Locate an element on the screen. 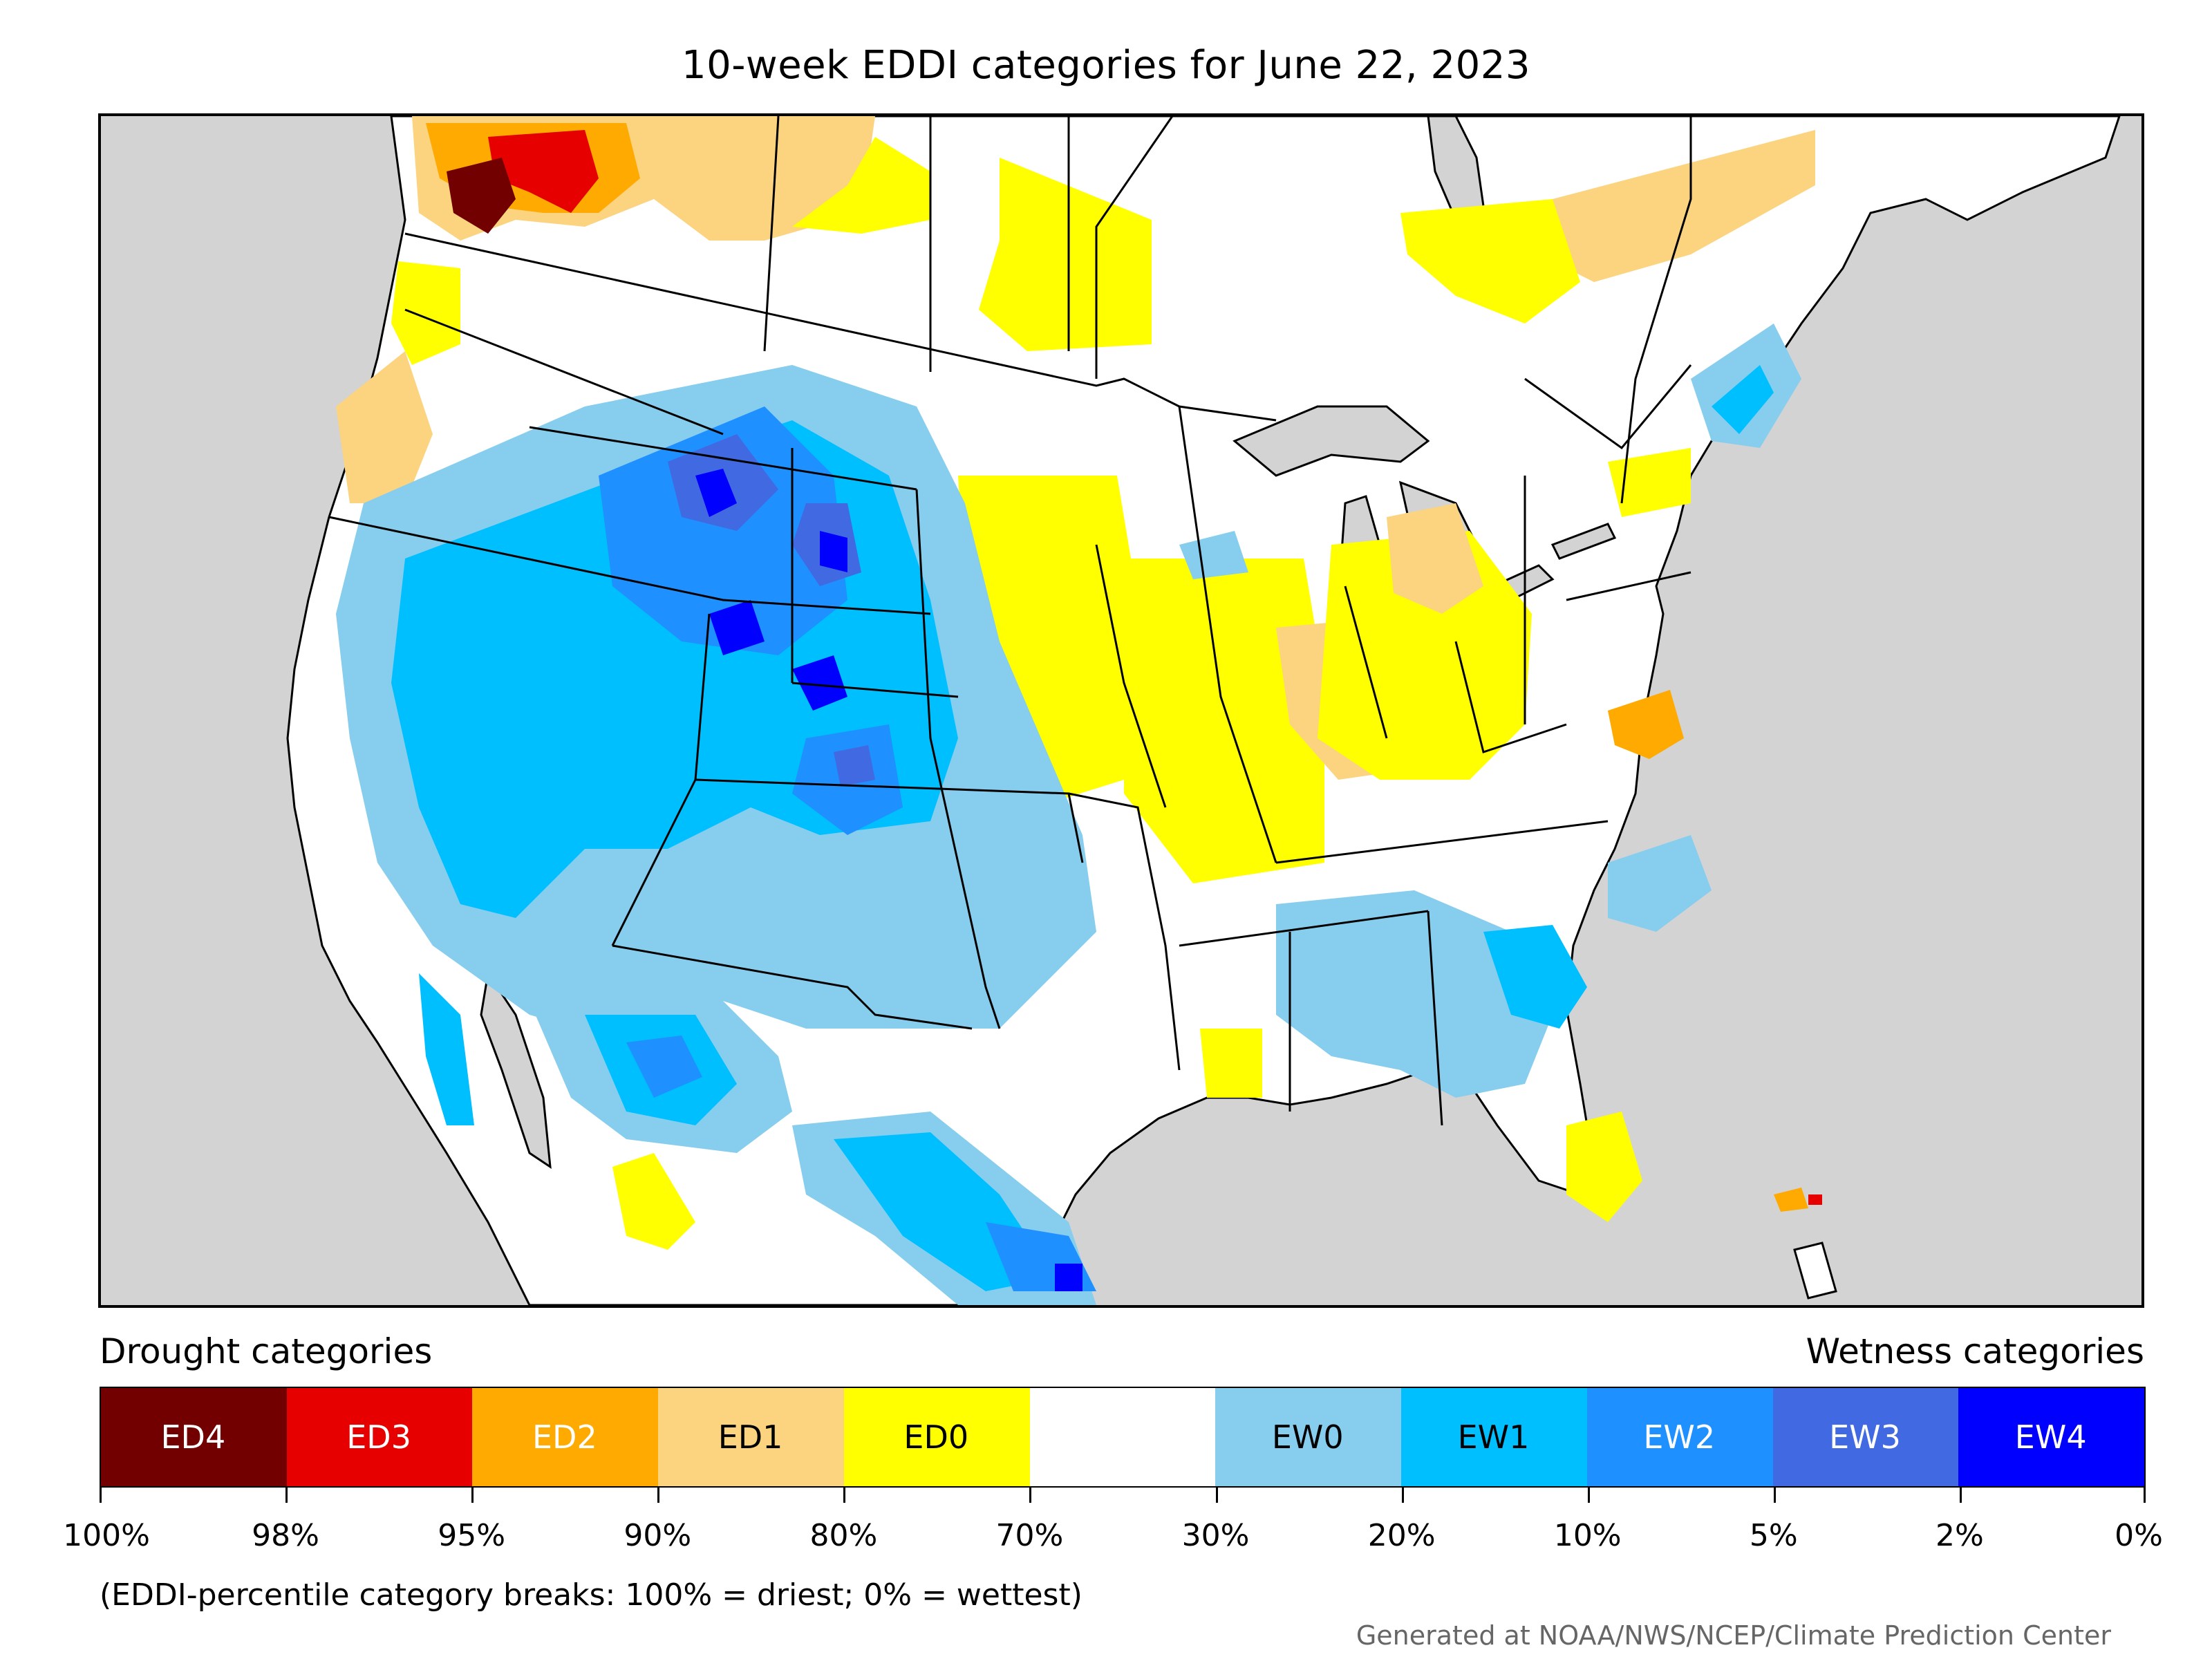 Image resolution: width=2212 pixels, height=1659 pixels. legend-category-ed0: ED0 is located at coordinates (936, 1437).